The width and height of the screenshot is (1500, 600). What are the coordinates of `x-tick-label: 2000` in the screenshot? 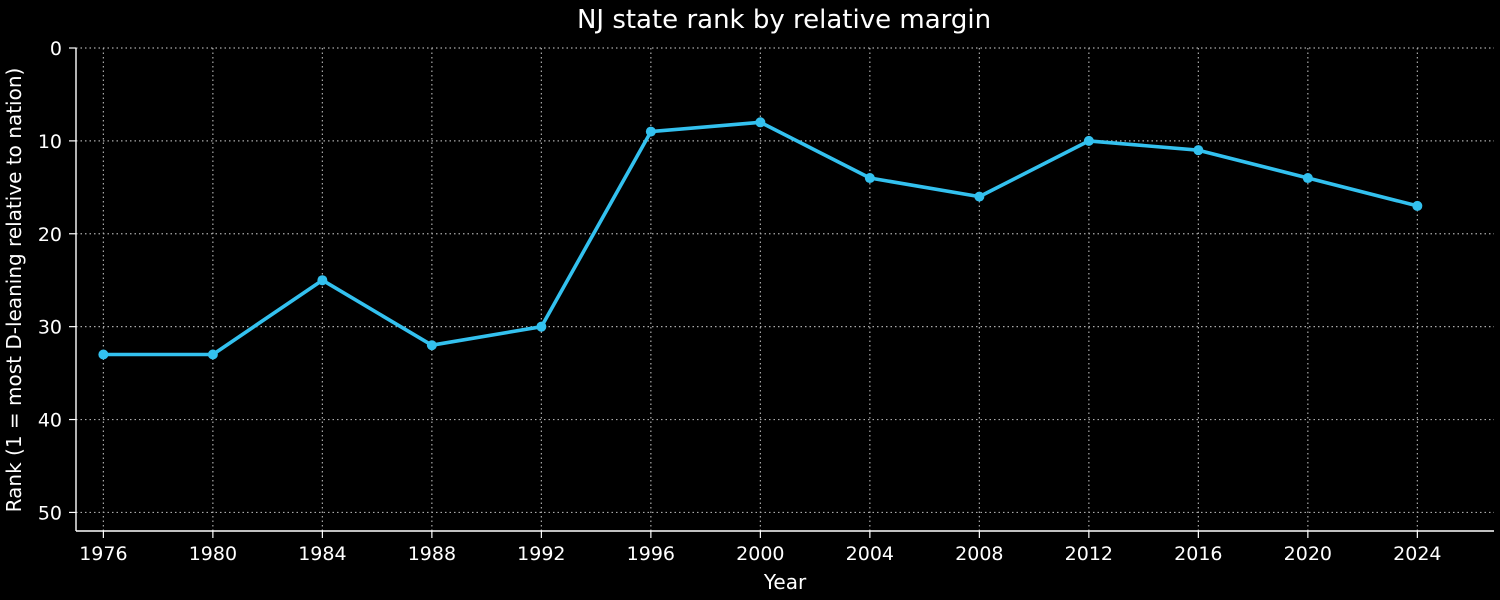 It's located at (760, 554).